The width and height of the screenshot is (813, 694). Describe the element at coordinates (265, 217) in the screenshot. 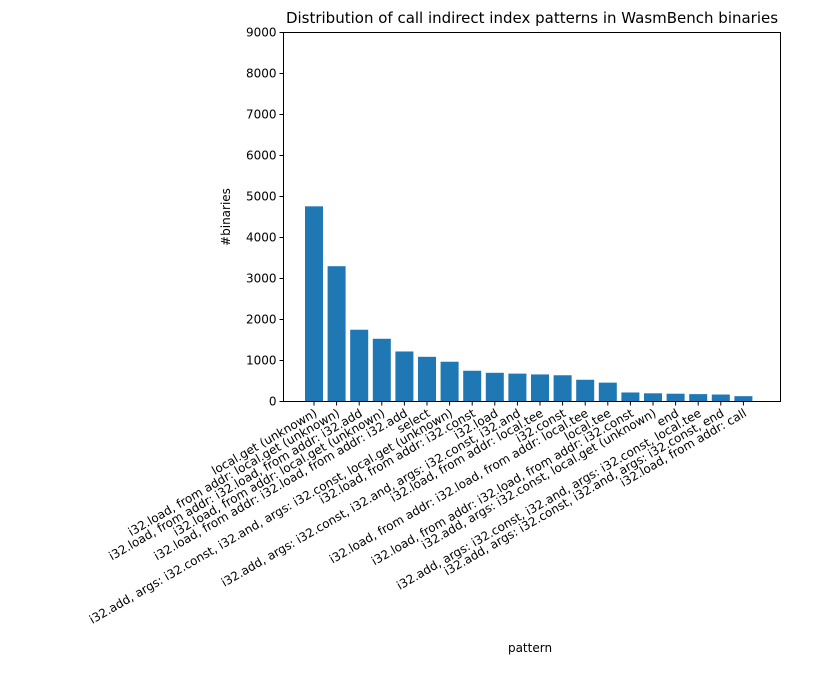

I see `y-axis: 0 1000 2000 3000 4000 5000 6000 7000 8000 9000` at that location.